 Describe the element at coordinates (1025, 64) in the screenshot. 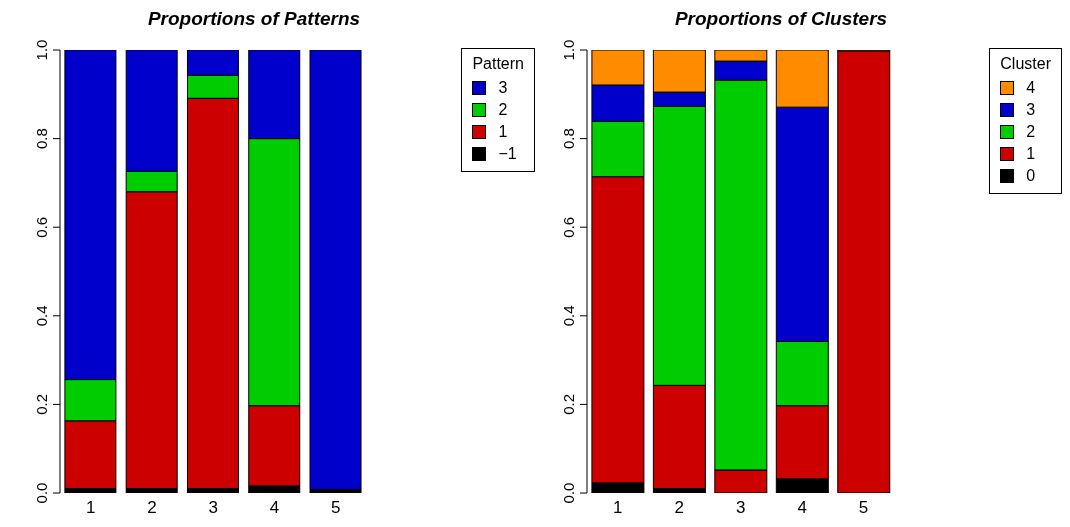

I see `legend-title: Cluster` at that location.